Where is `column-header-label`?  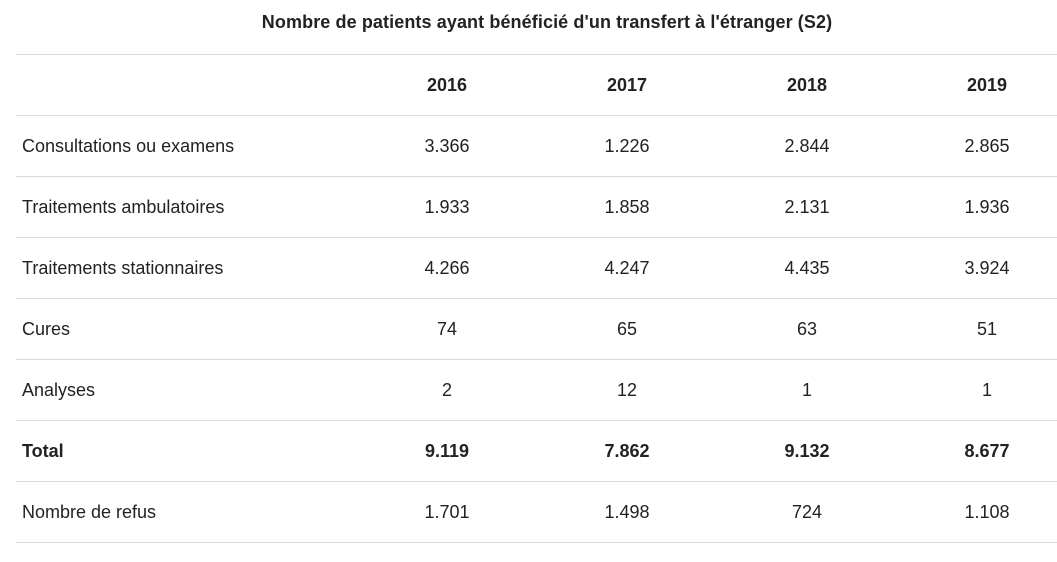
column-header-label is located at coordinates (186, 85).